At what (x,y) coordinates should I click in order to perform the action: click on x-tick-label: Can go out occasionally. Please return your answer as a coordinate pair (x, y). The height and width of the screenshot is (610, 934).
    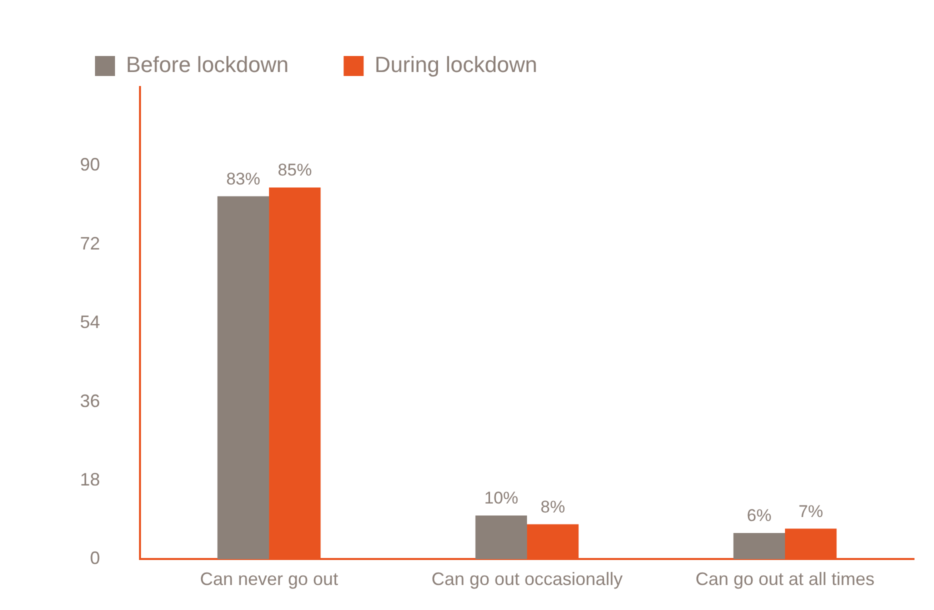
    Looking at the image, I should click on (527, 578).